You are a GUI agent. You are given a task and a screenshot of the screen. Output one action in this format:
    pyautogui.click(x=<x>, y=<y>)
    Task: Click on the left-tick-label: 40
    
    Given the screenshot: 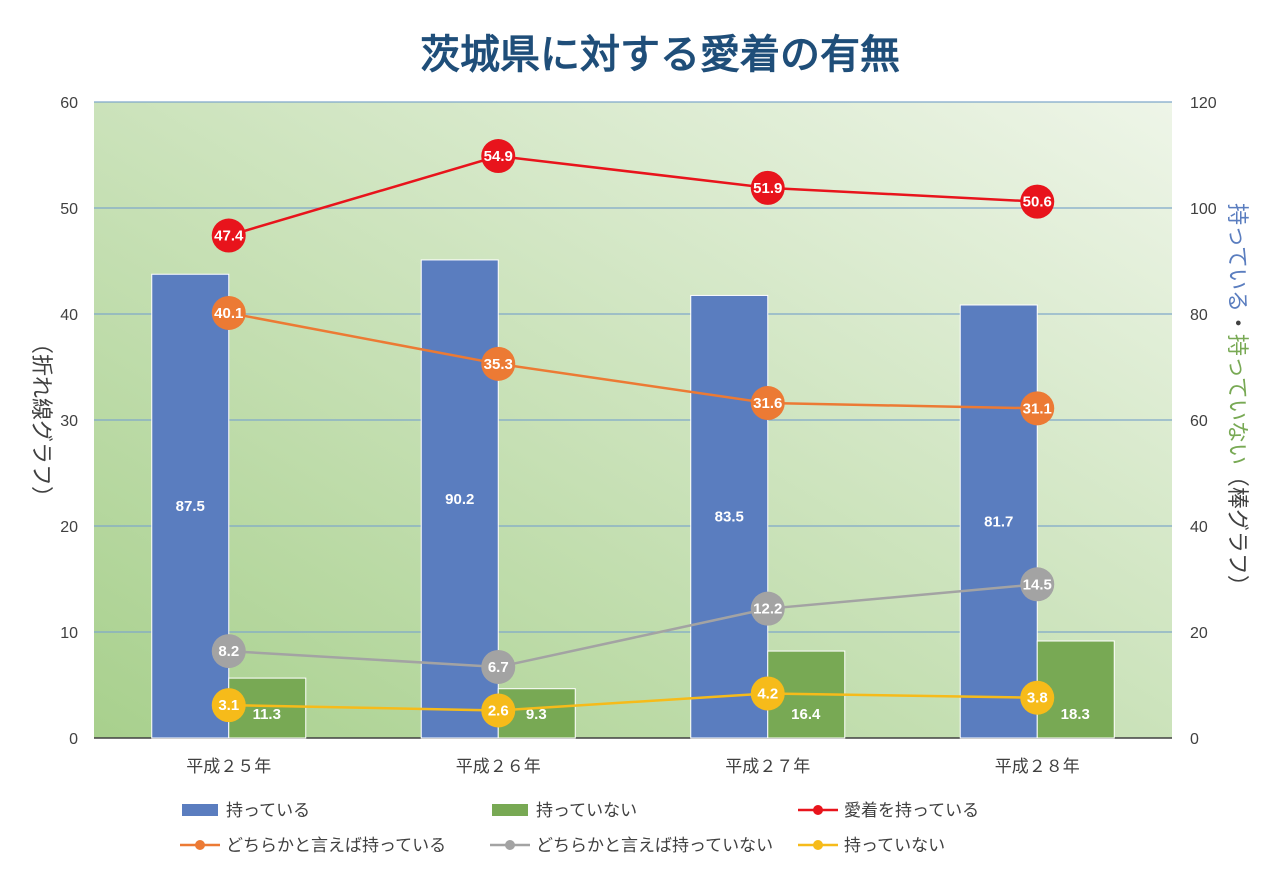 What is the action you would take?
    pyautogui.click(x=69, y=315)
    